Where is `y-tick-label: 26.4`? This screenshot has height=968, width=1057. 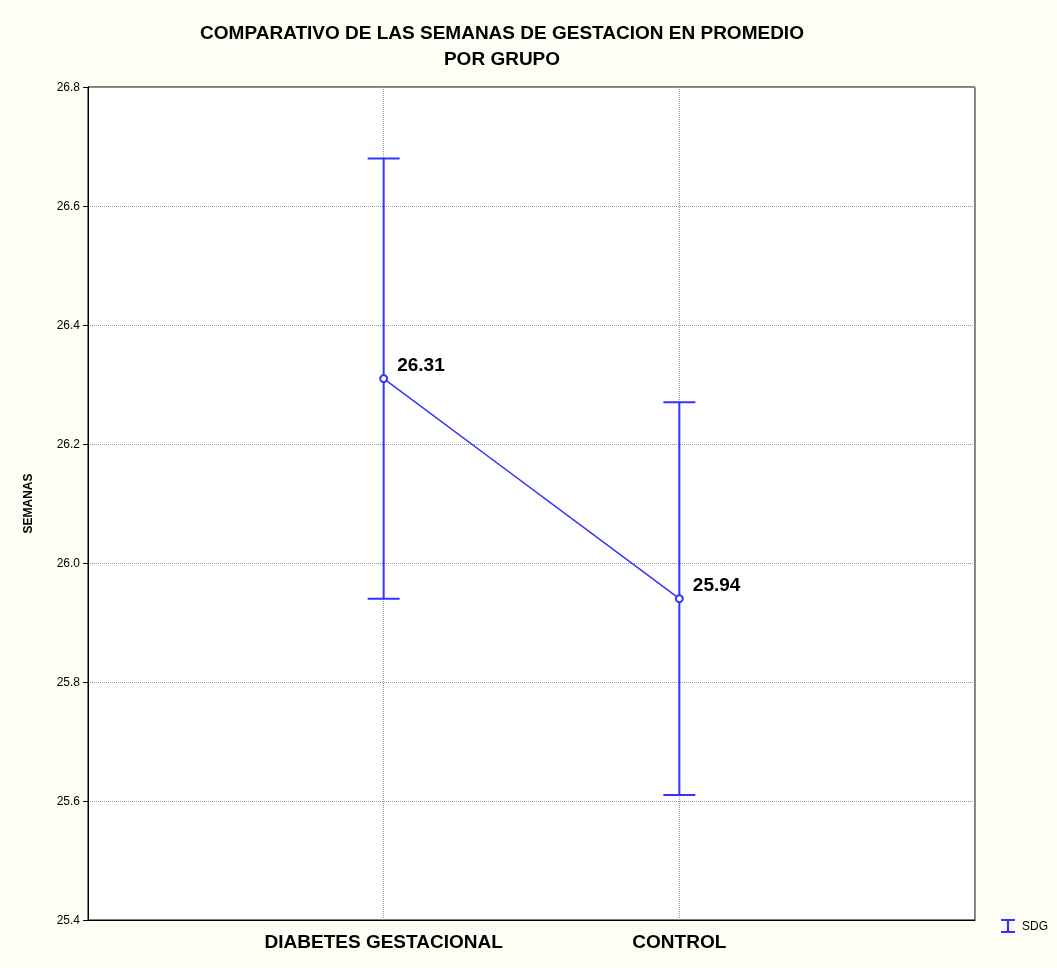
y-tick-label: 26.4 is located at coordinates (68, 325).